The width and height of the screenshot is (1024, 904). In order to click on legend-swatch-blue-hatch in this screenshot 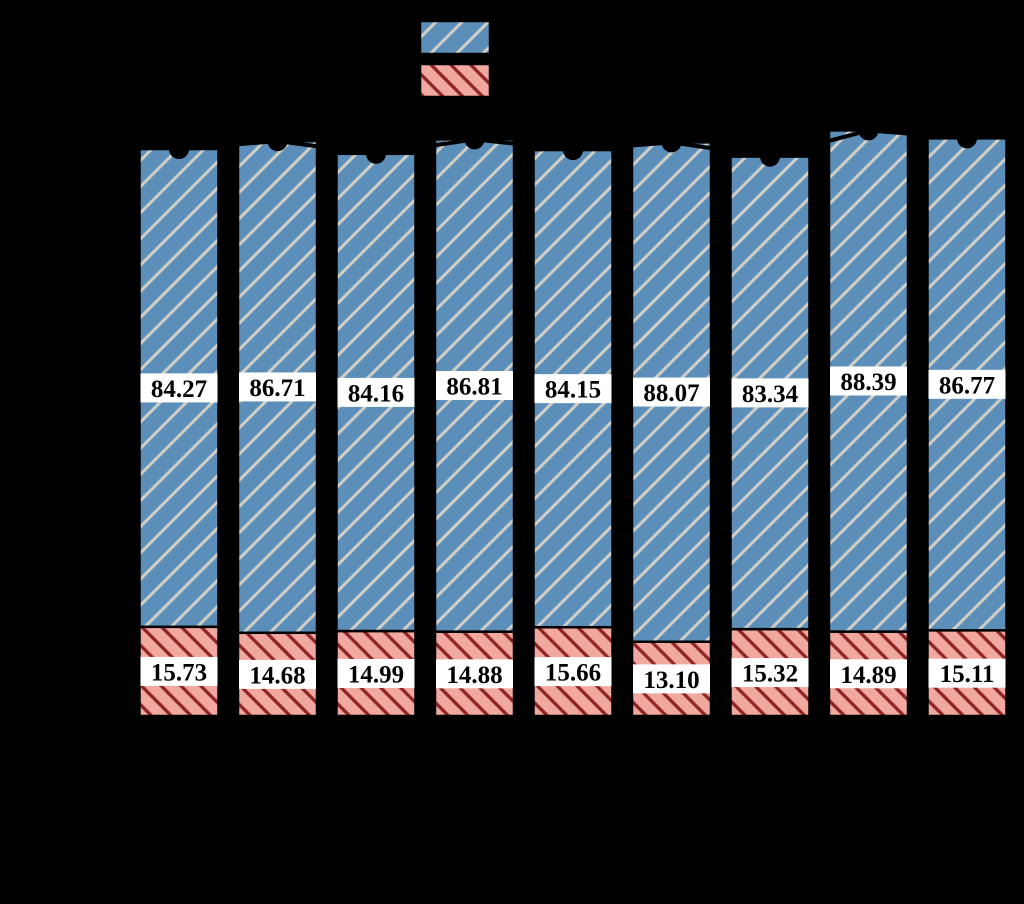, I will do `click(455, 37)`.